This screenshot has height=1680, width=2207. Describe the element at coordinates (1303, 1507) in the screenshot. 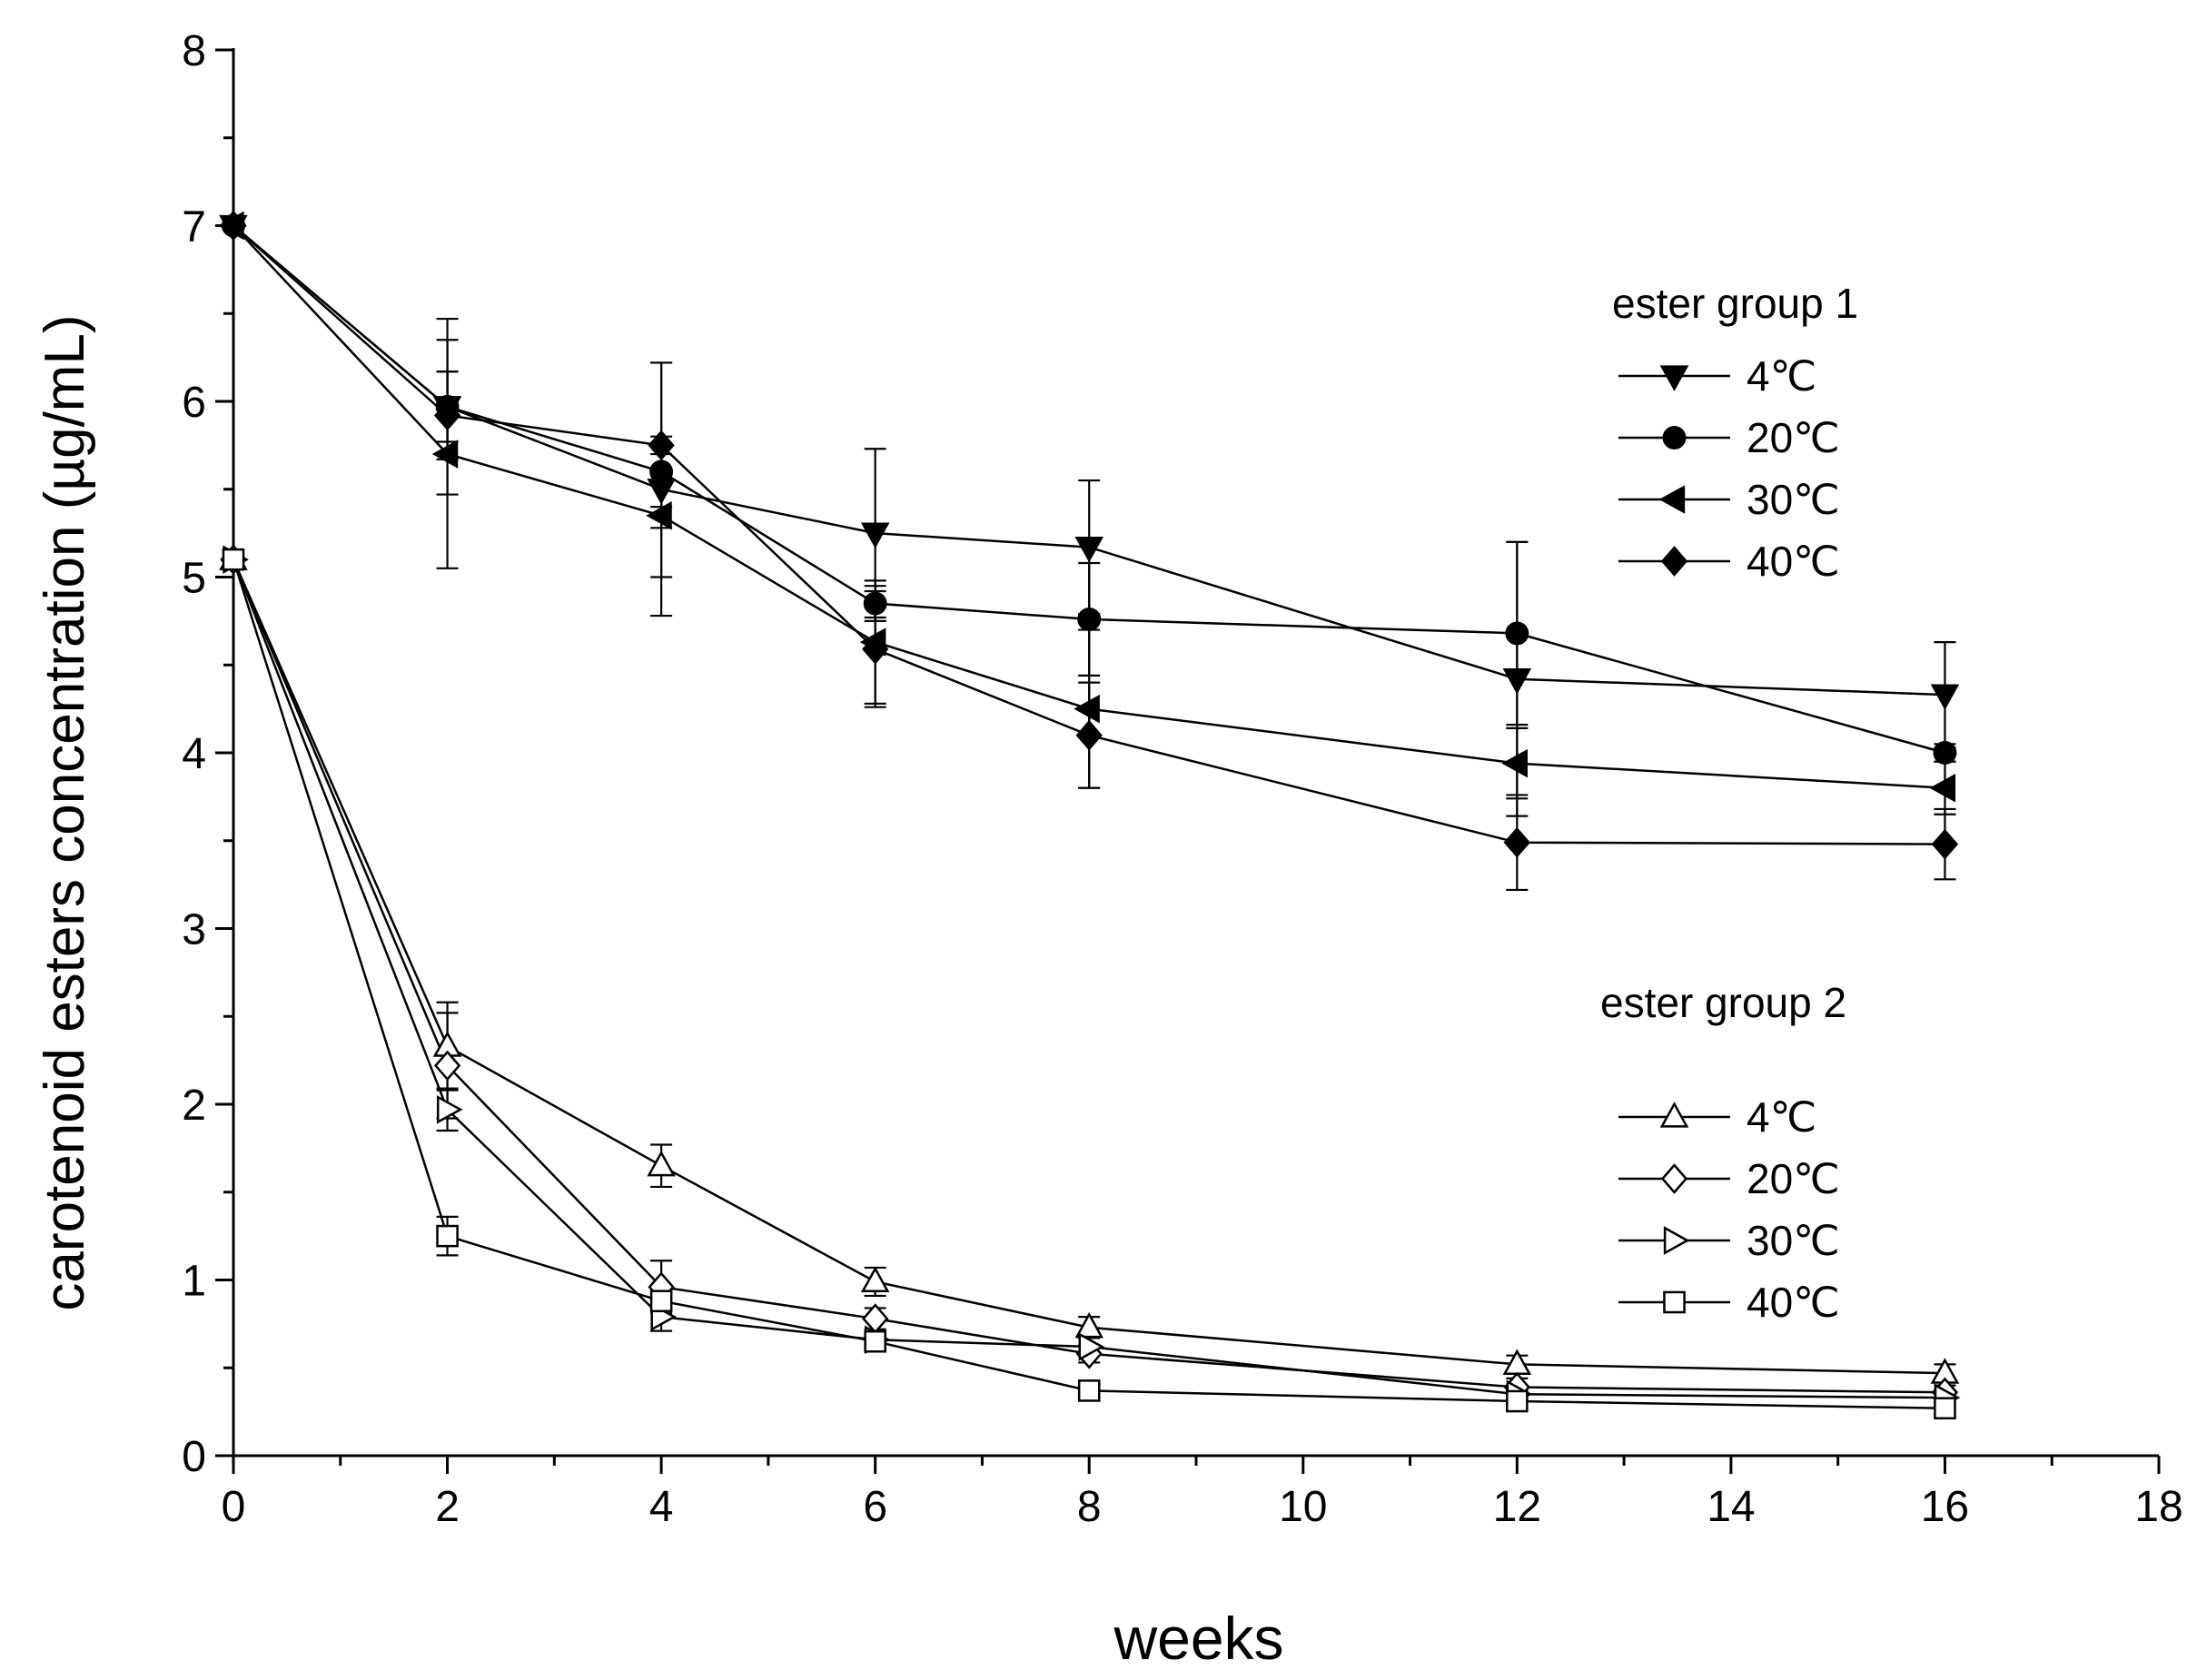

I see `x-tick-label: 10` at that location.